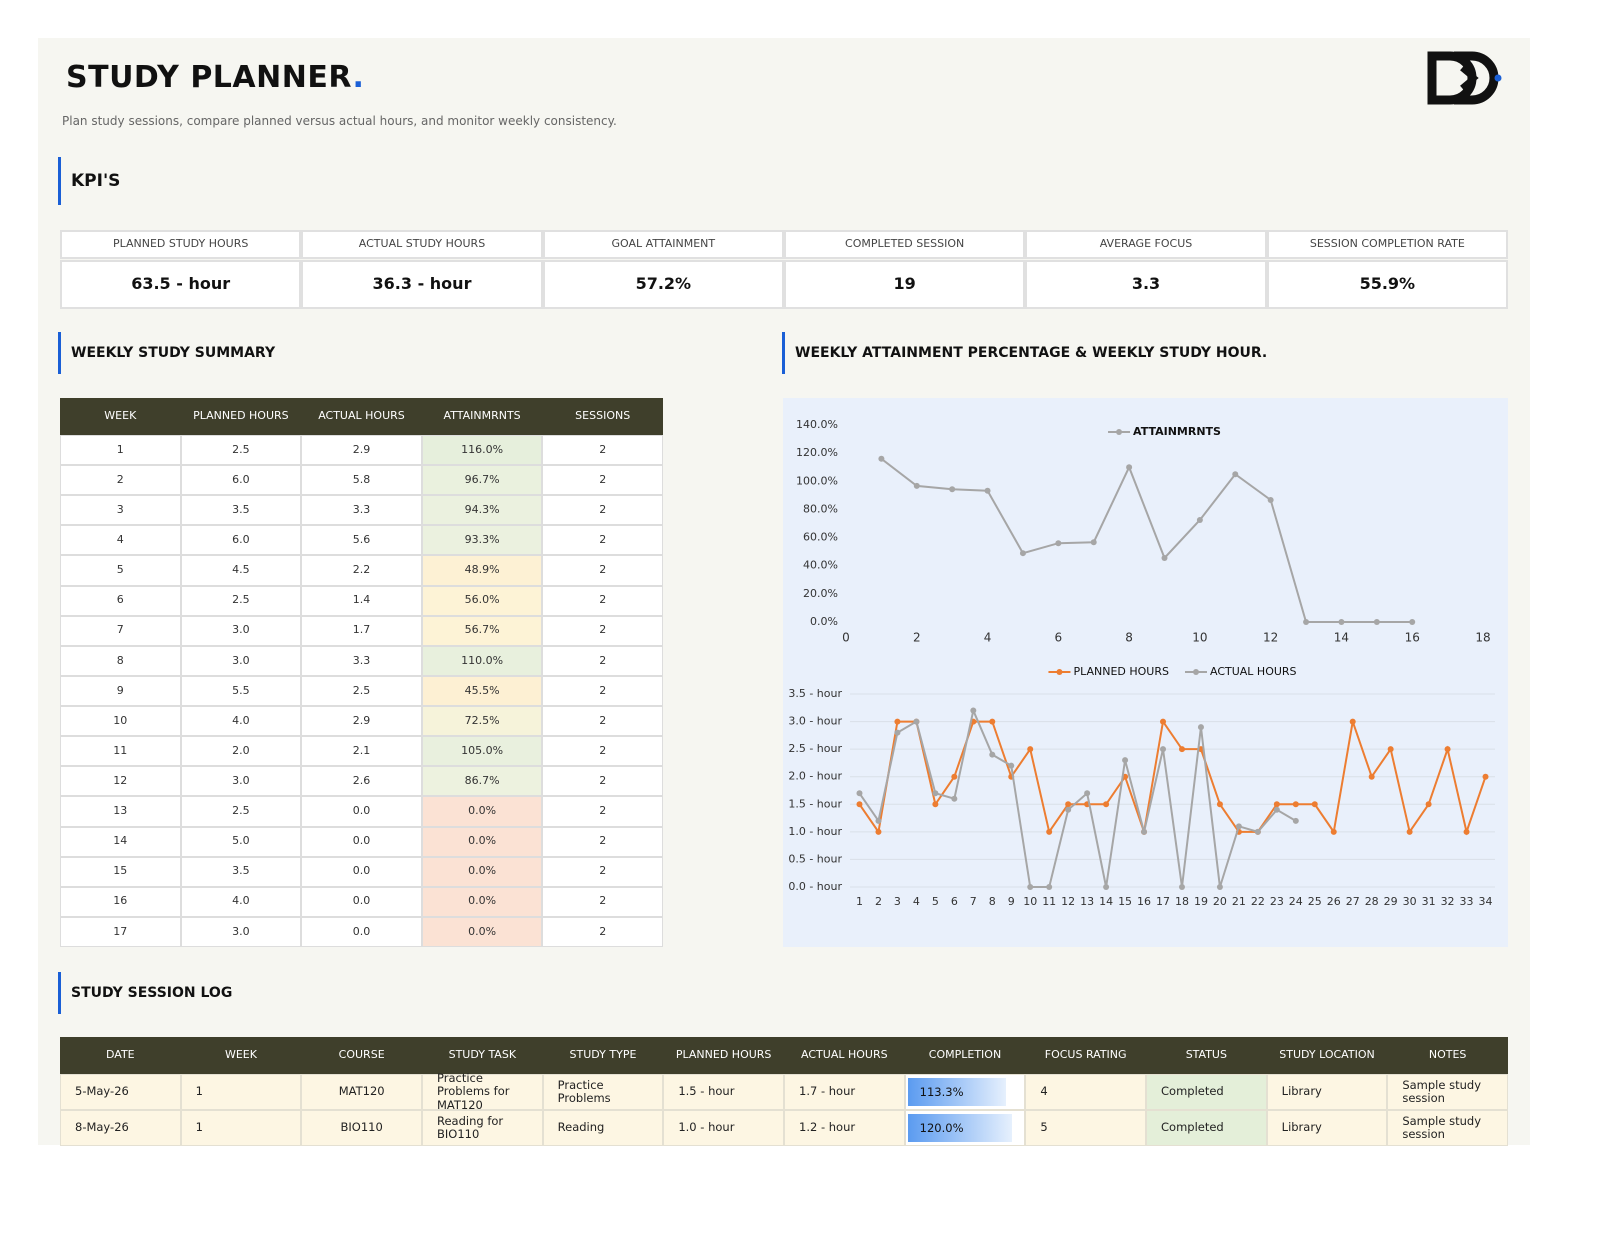  I want to click on log-cell: 1.0 - hour, so click(723, 1128).